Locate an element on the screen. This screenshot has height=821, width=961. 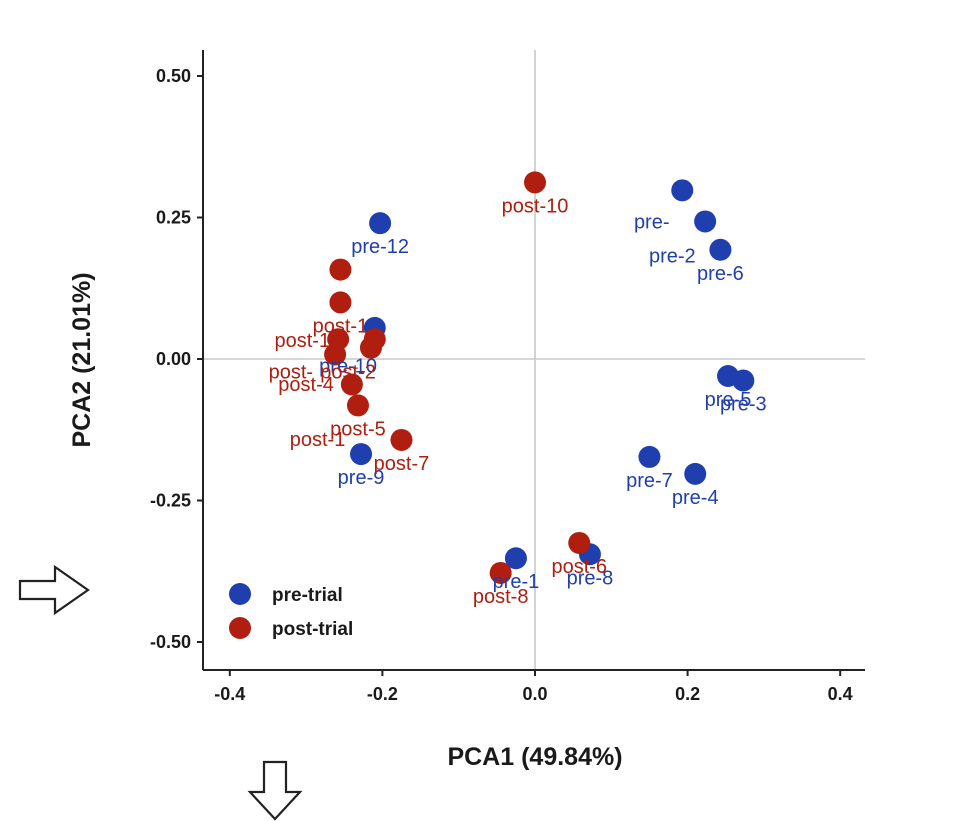
x-tick-label: 0.2 is located at coordinates (687, 694).